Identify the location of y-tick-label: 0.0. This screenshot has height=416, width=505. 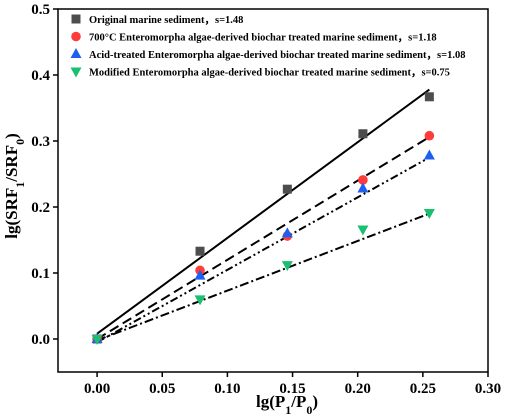
(40, 340).